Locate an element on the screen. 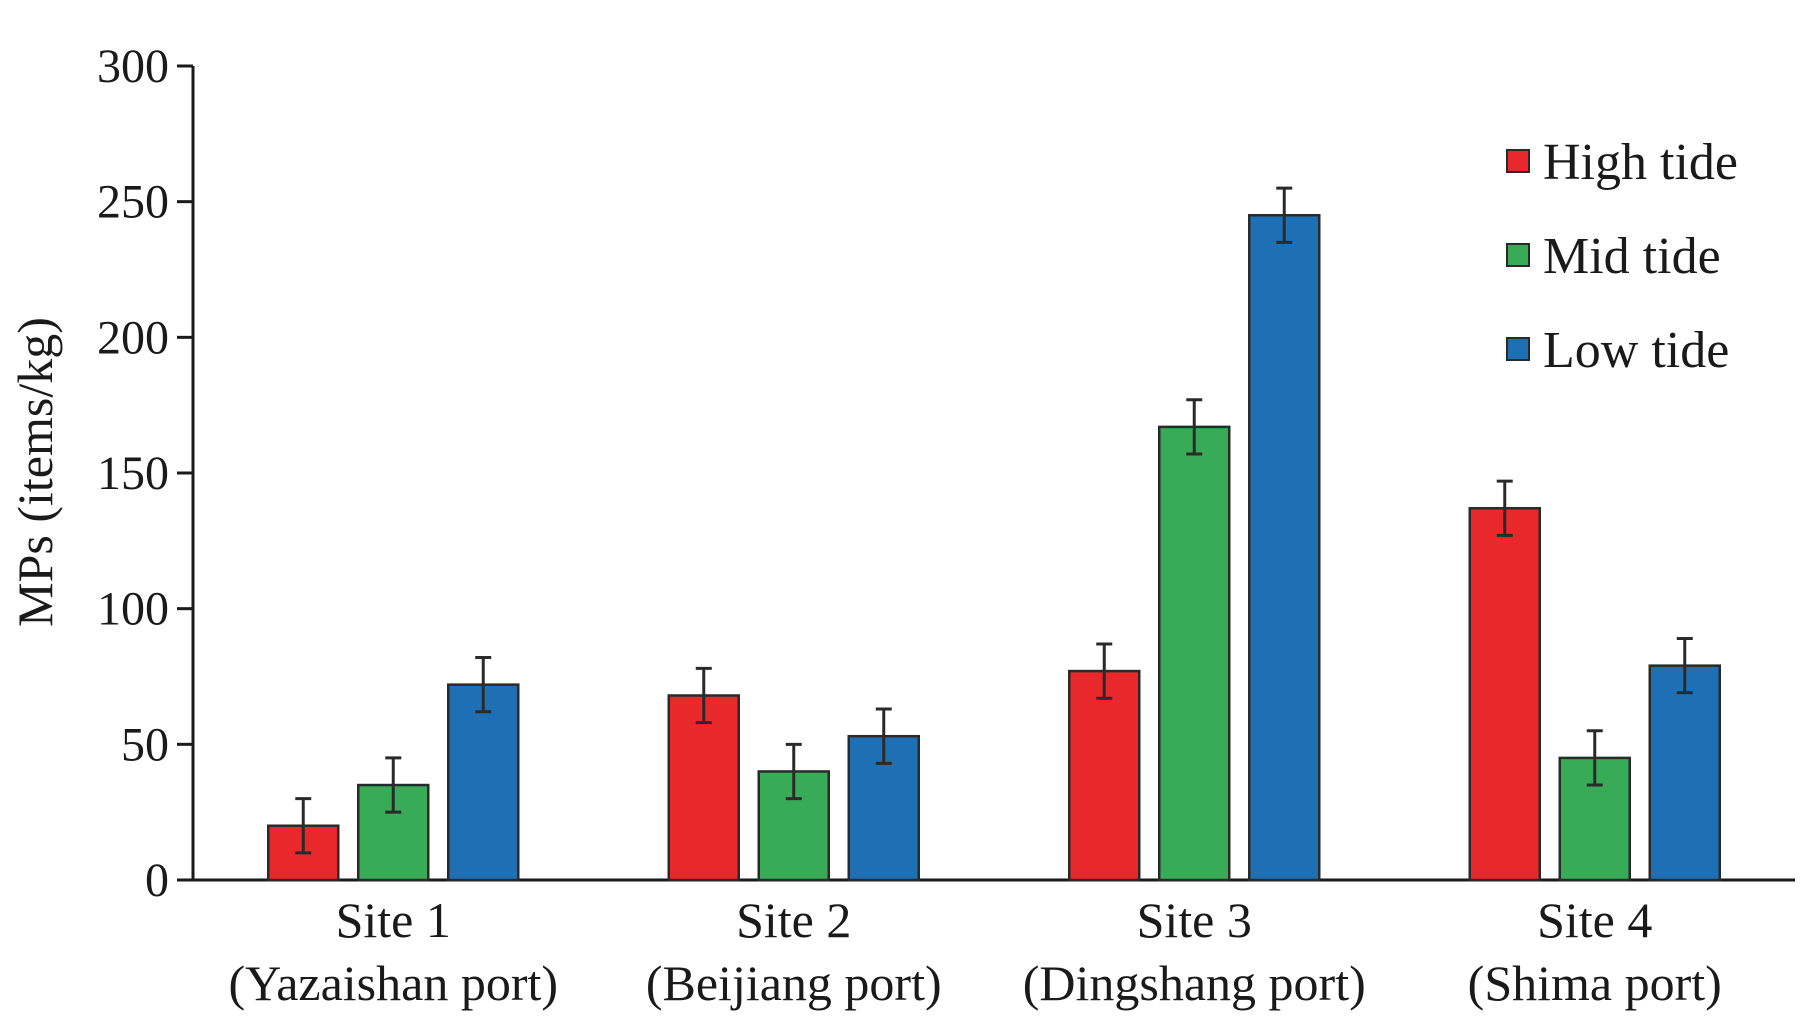 Image resolution: width=1802 pixels, height=1022 pixels. x-tick-label: Site 3 is located at coordinates (1194, 920).